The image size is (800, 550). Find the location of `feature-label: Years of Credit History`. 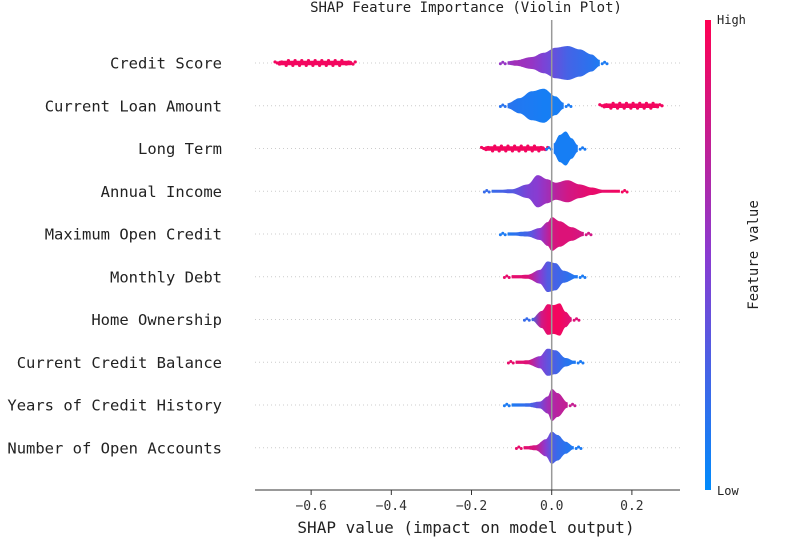

feature-label: Years of Credit History is located at coordinates (114, 406).